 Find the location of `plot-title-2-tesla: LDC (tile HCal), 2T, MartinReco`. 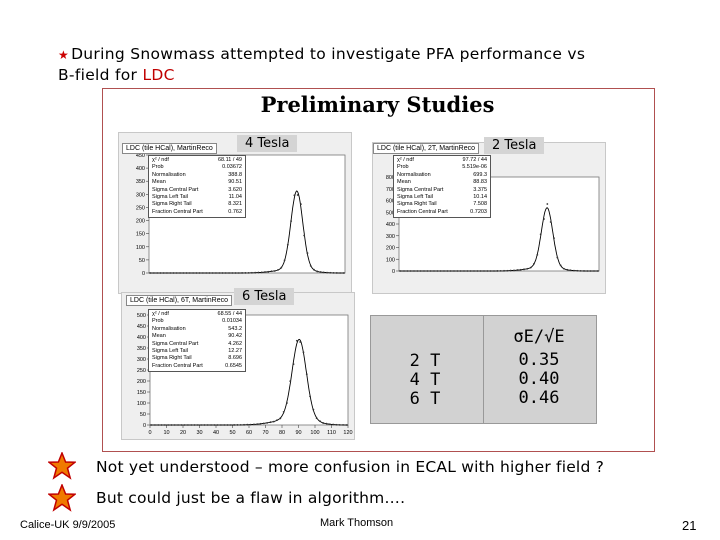

plot-title-2-tesla: LDC (tile HCal), 2T, MartinReco is located at coordinates (426, 148).